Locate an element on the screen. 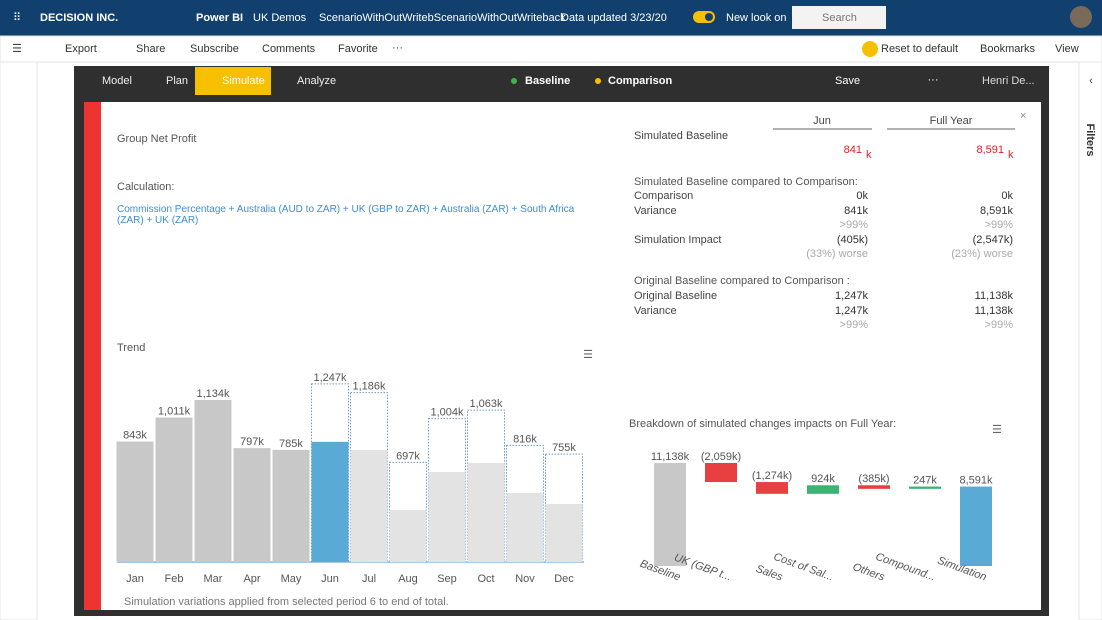 This screenshot has height=620, width=1102. x-label: Jun is located at coordinates (330, 579).